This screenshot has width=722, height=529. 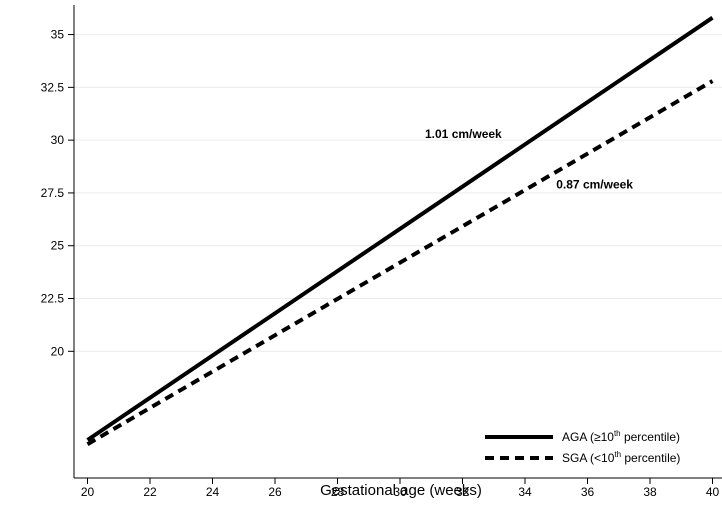 What do you see at coordinates (713, 492) in the screenshot?
I see `x-tick-label: 40` at bounding box center [713, 492].